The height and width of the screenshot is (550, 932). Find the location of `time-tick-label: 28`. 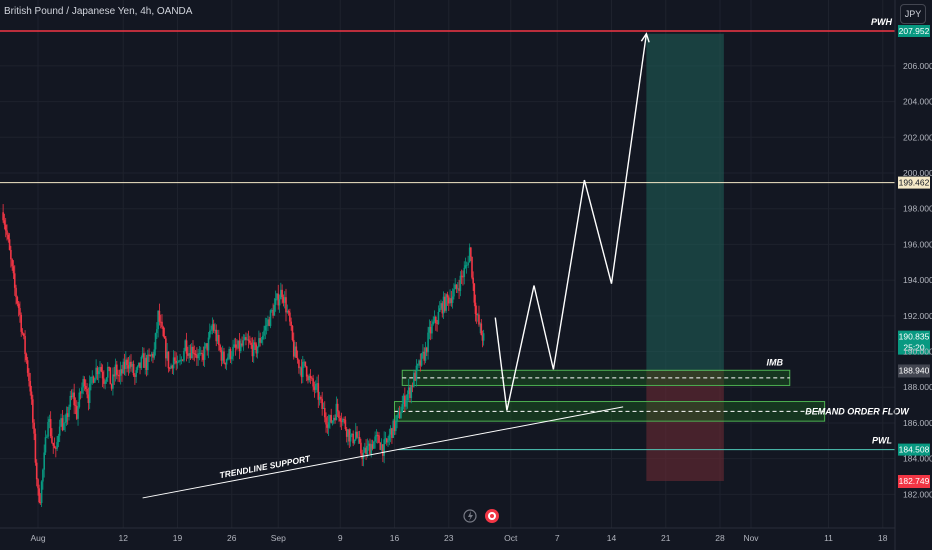

time-tick-label: 28 is located at coordinates (720, 538).